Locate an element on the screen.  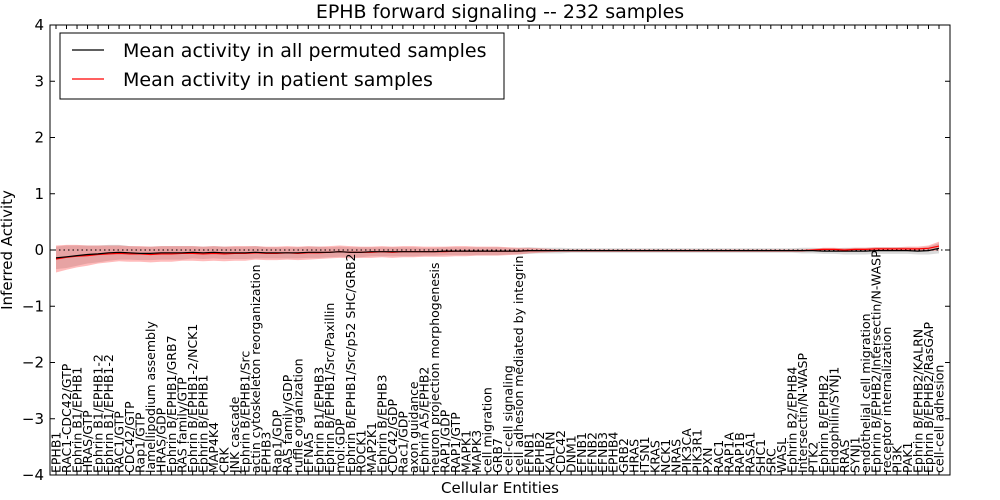
x-category-label: neuron projection morphogenesis is located at coordinates (434, 367).